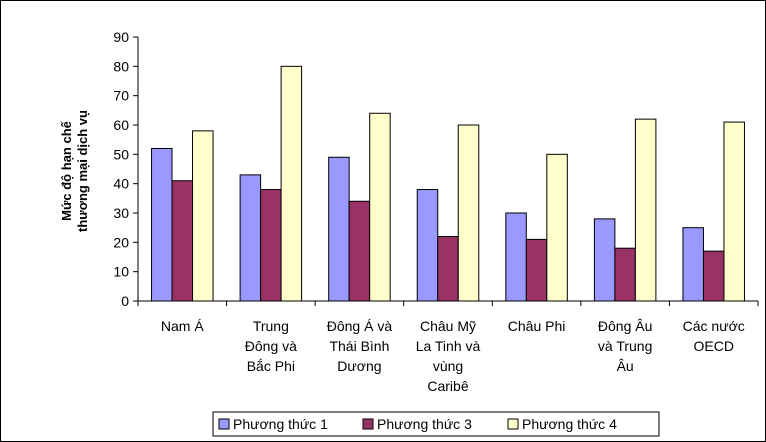 The width and height of the screenshot is (766, 442). I want to click on x-category-label: Châu Mỹ La Tinh và vùng Caribê, so click(448, 356).